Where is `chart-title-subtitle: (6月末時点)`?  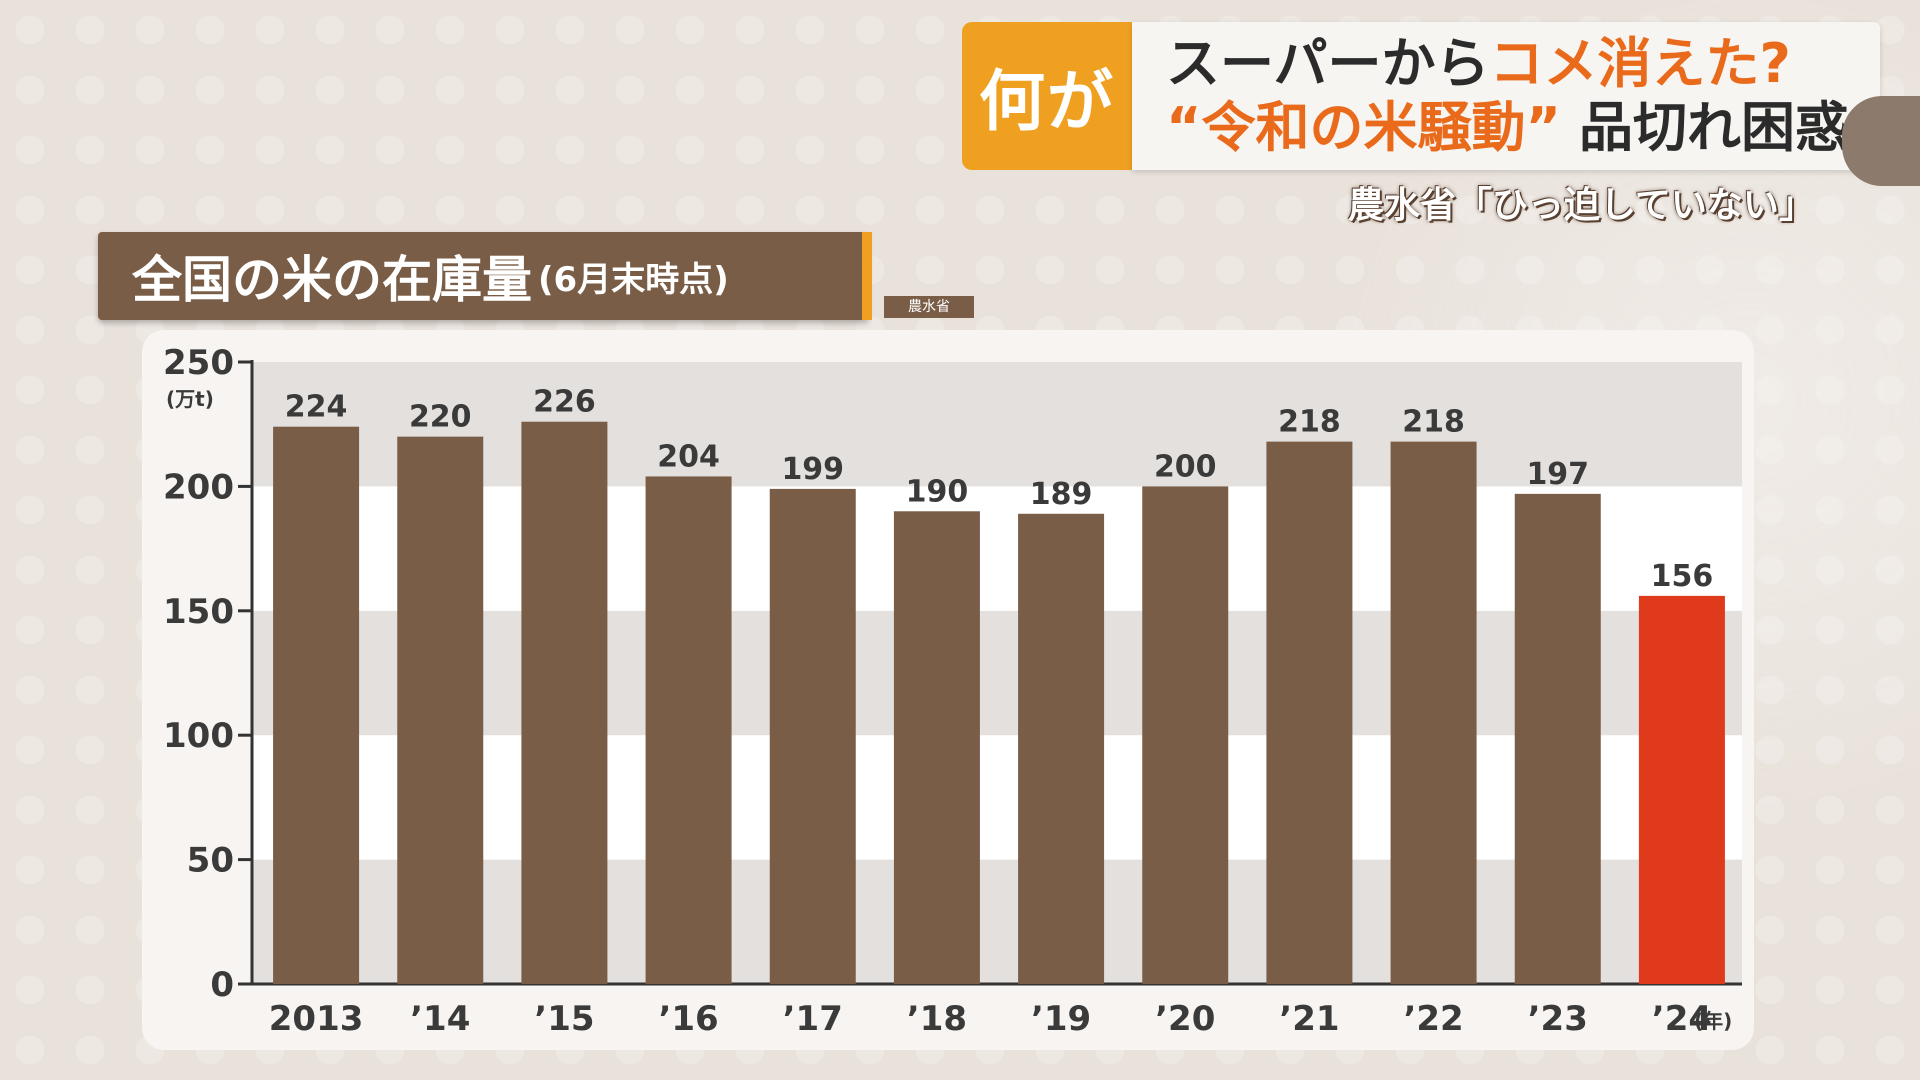
chart-title-subtitle: (6月末時点) is located at coordinates (633, 279).